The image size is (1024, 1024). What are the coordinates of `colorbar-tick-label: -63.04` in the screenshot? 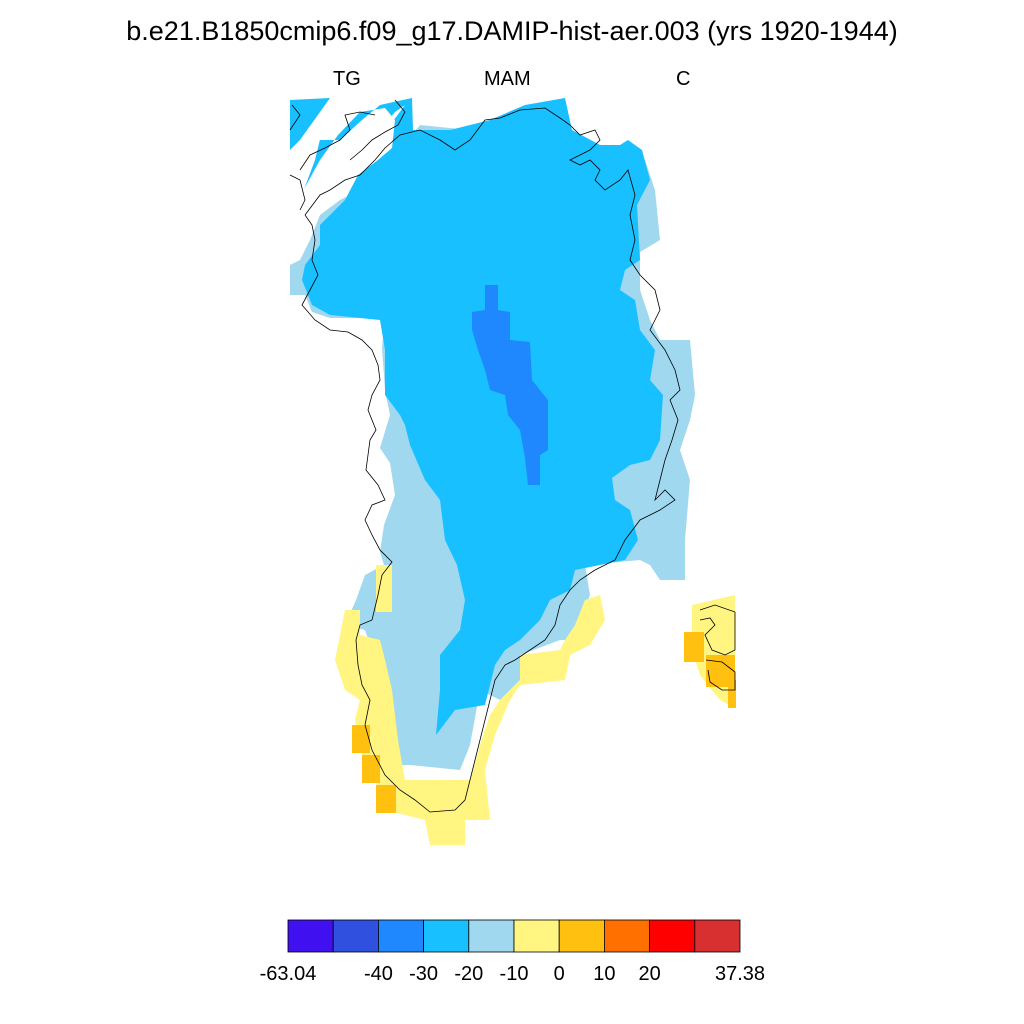 It's located at (288, 974).